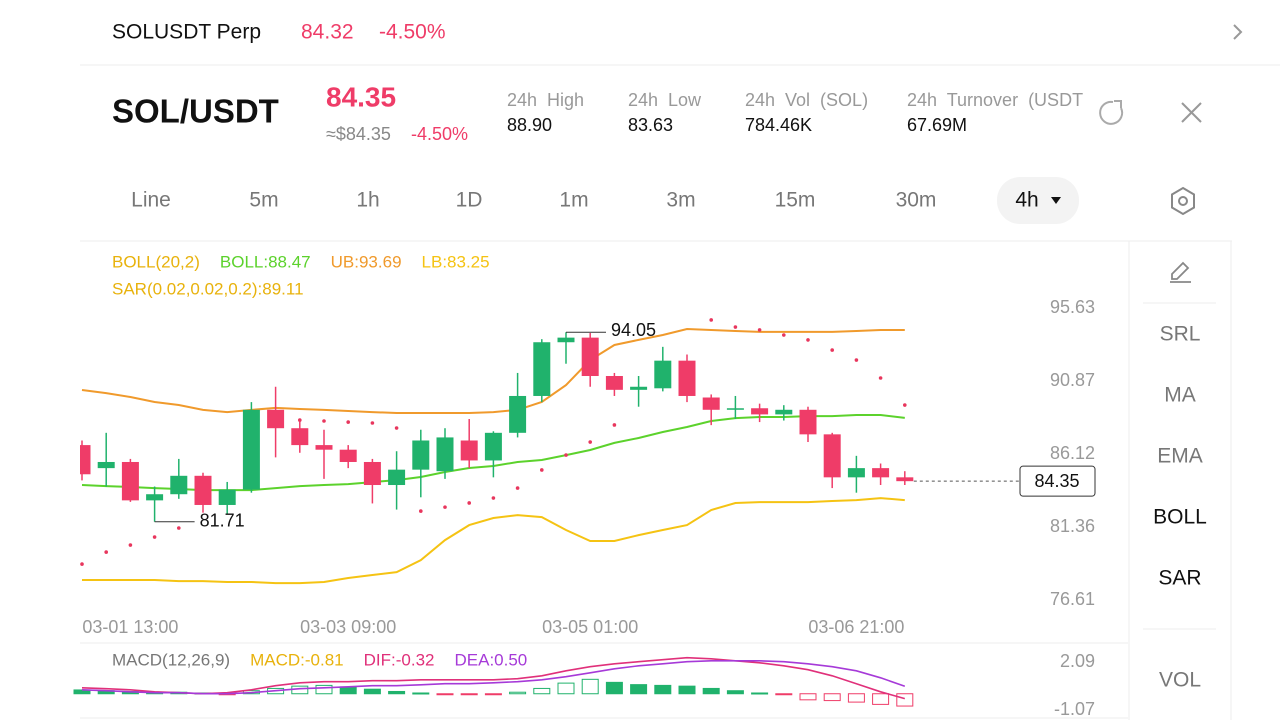  Describe the element at coordinates (366, 261) in the screenshot. I see `legend-entry: UB:93.69` at that location.